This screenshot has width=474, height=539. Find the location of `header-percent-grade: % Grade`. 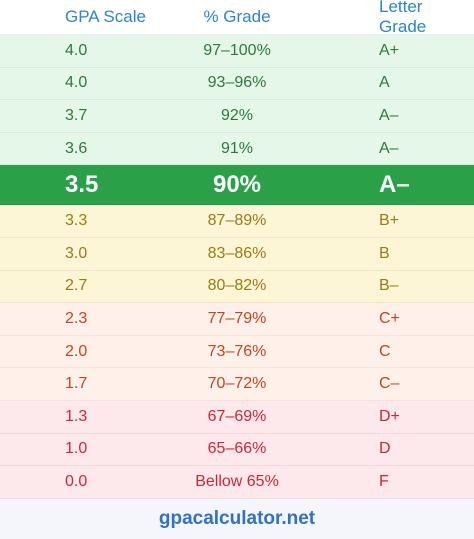

header-percent-grade: % Grade is located at coordinates (237, 16).